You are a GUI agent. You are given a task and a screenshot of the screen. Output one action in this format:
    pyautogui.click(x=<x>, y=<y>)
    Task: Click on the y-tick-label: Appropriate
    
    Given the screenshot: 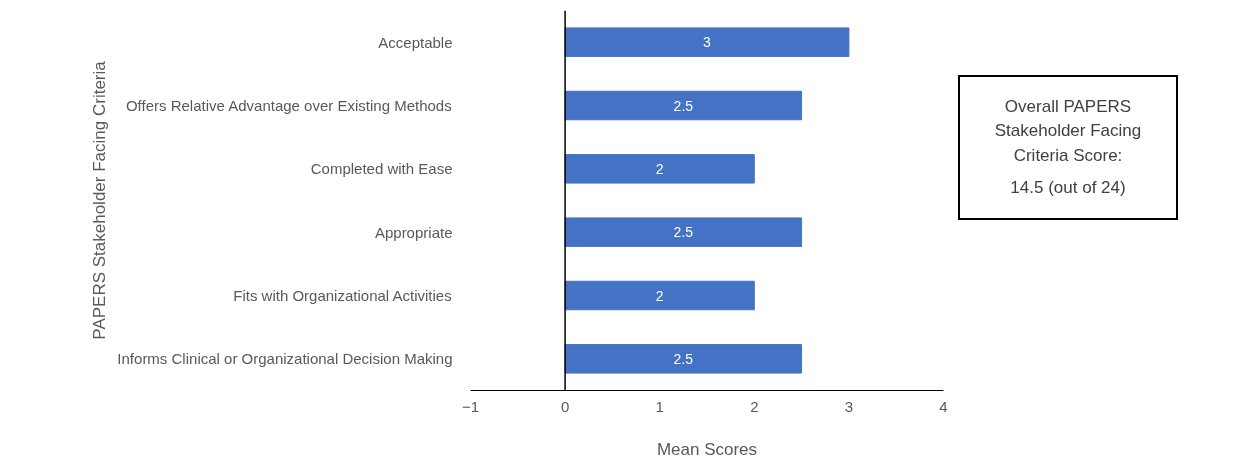 What is the action you would take?
    pyautogui.click(x=413, y=232)
    